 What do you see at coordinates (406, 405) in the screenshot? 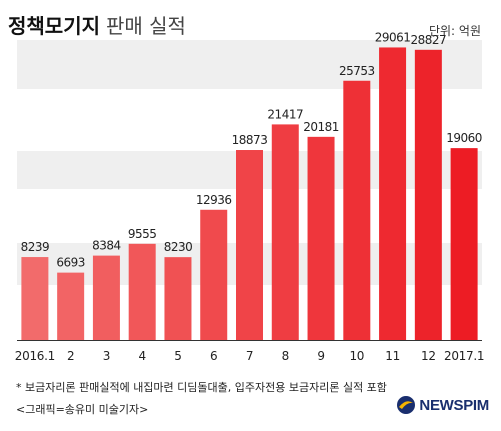
I see `newspim-logo-icon` at bounding box center [406, 405].